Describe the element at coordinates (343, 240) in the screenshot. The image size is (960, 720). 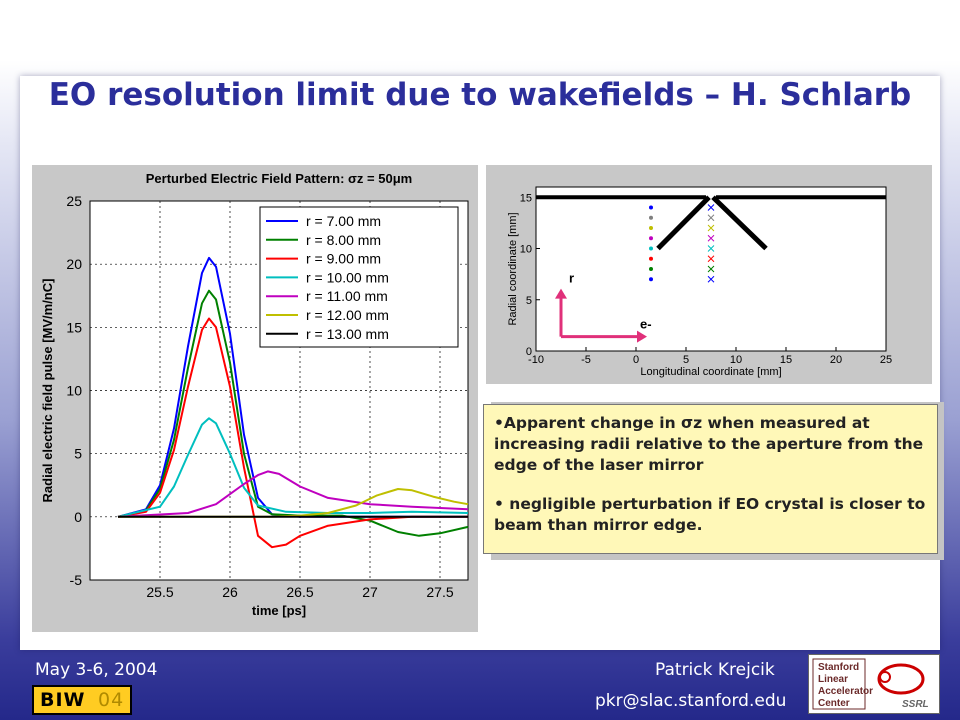
I see `legend-entry: r = 8.00 mm` at that location.